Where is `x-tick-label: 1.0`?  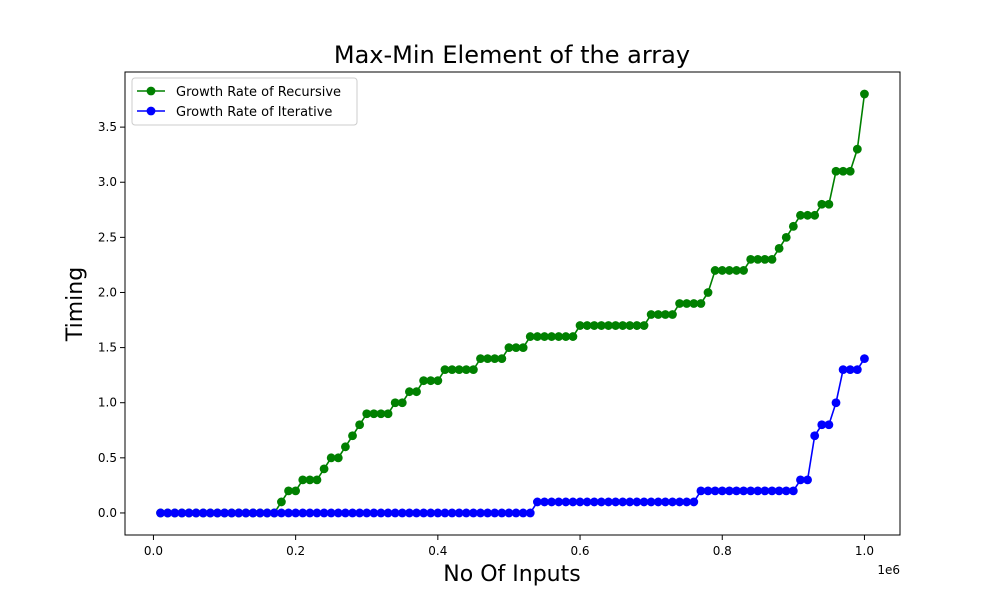
x-tick-label: 1.0 is located at coordinates (864, 551).